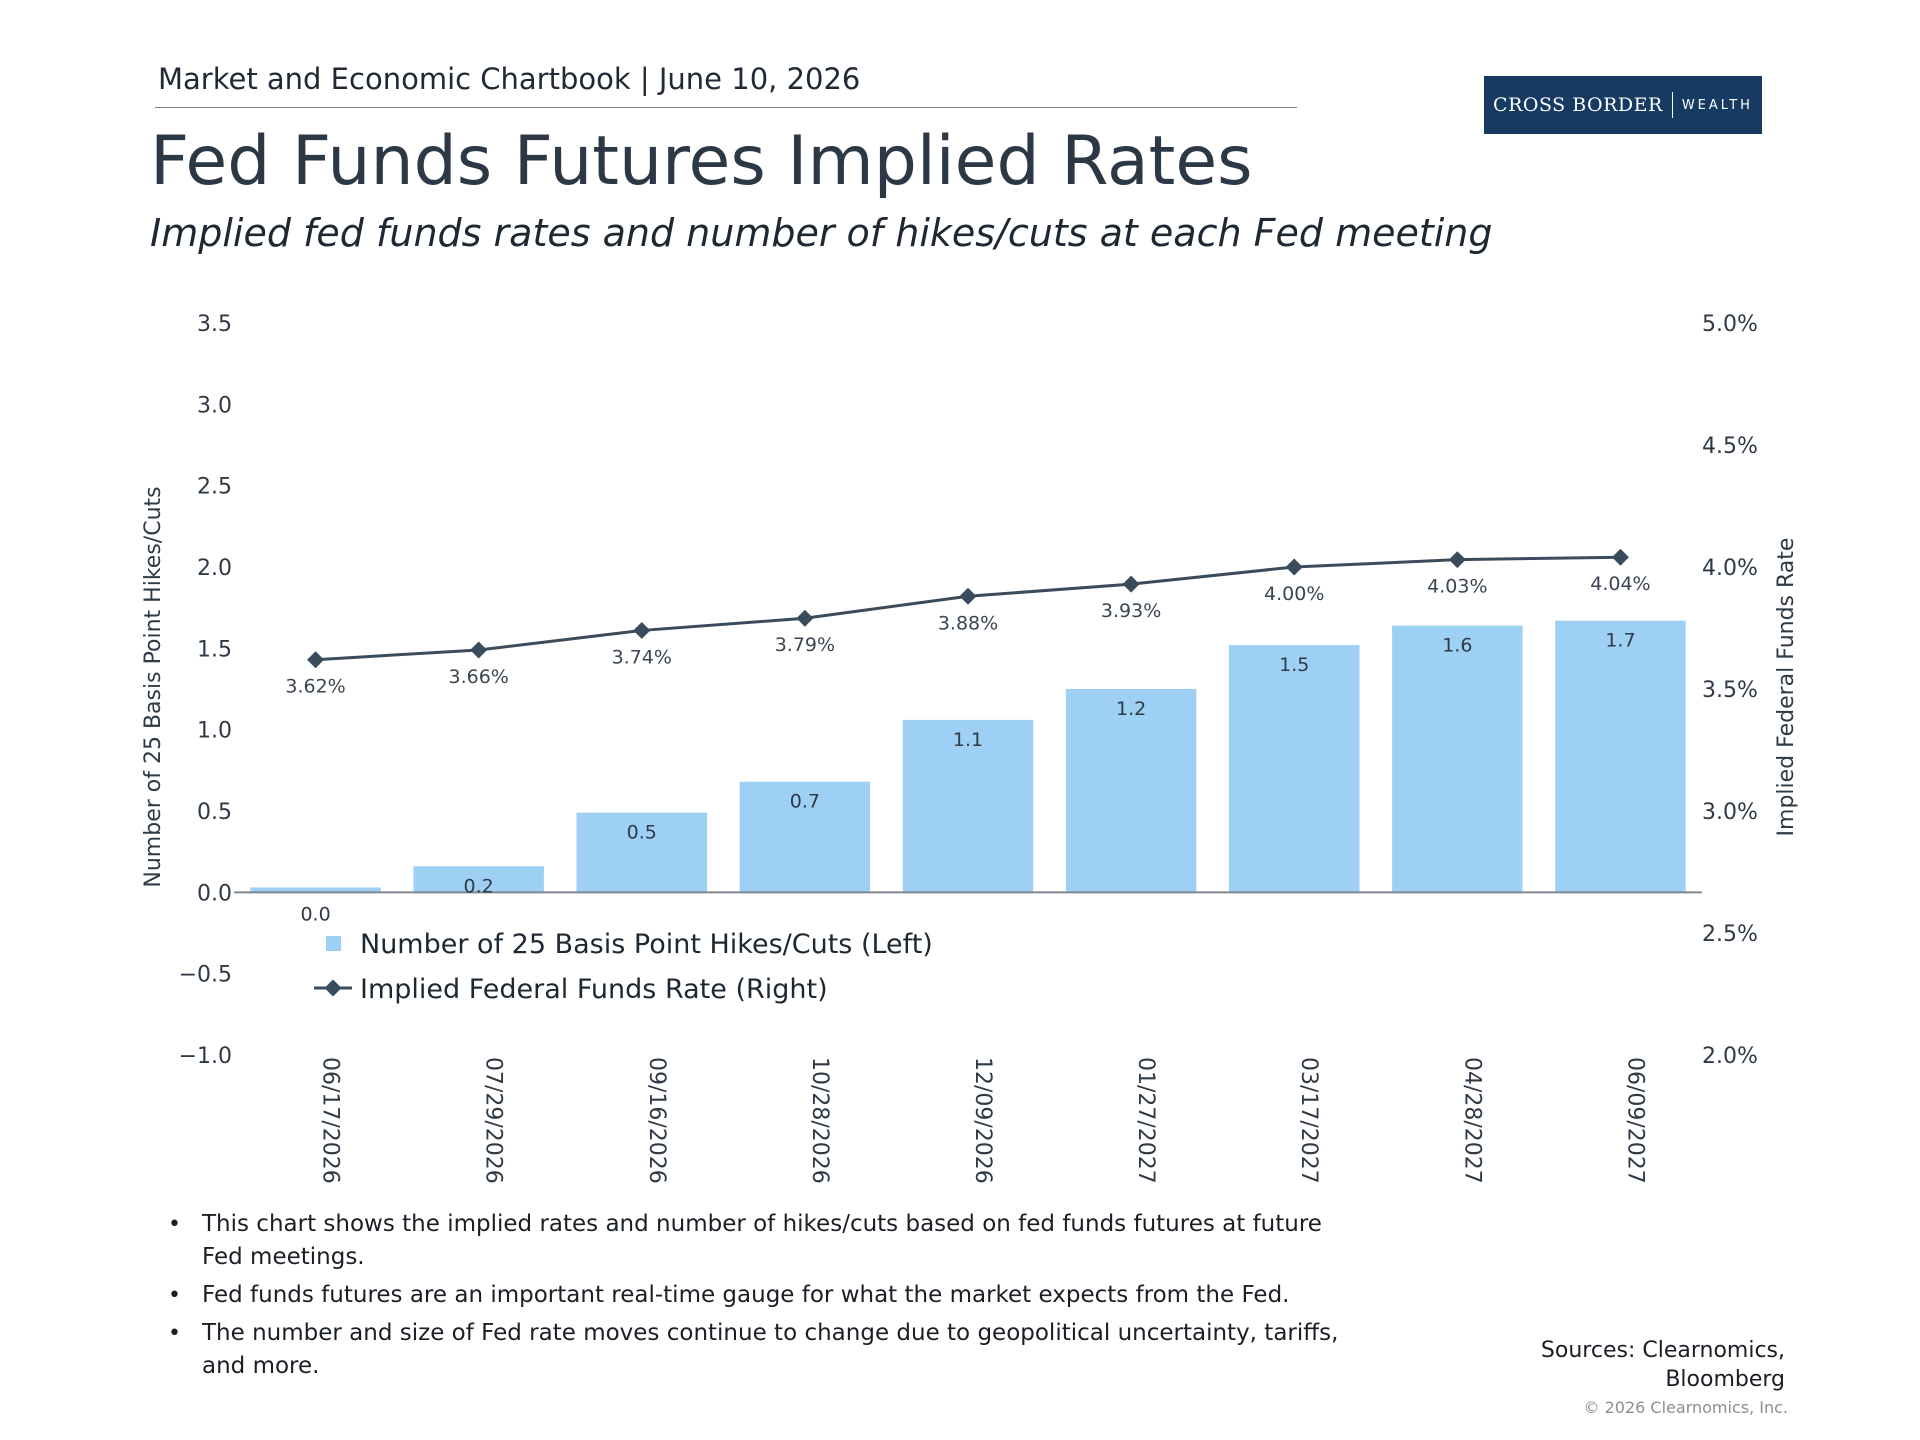 This screenshot has width=1920, height=1440. I want to click on logo-sub-text: WEALTH, so click(1717, 105).